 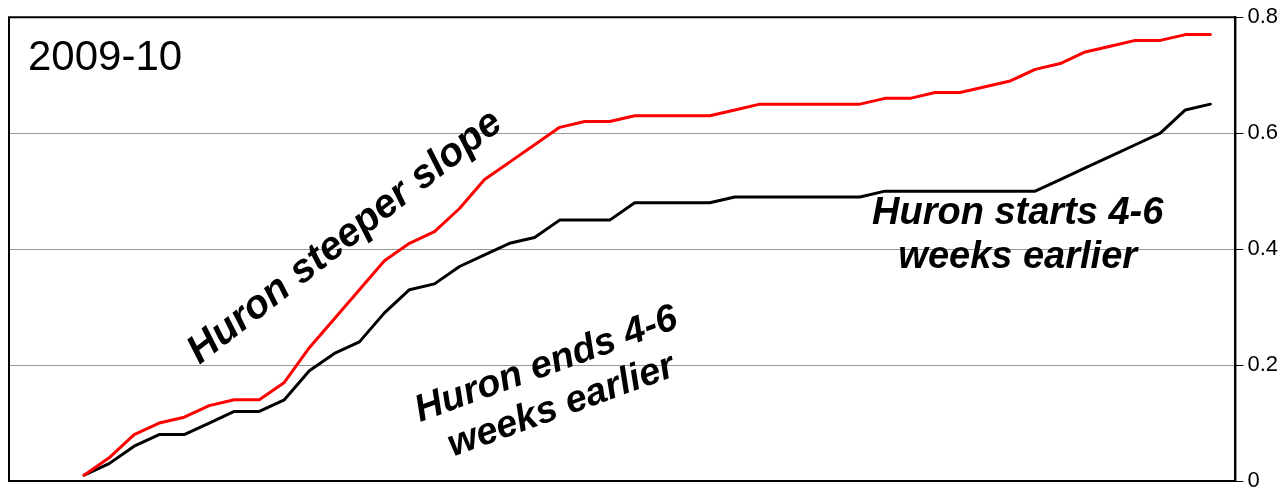 I want to click on y-tick-label: 0.6, so click(x=1263, y=132).